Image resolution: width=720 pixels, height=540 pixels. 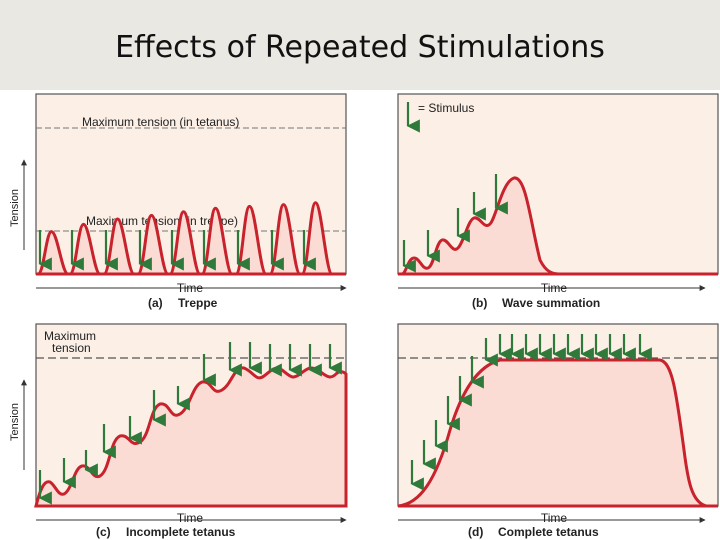 What do you see at coordinates (198, 303) in the screenshot?
I see `panel-a-caption-text: Treppe` at bounding box center [198, 303].